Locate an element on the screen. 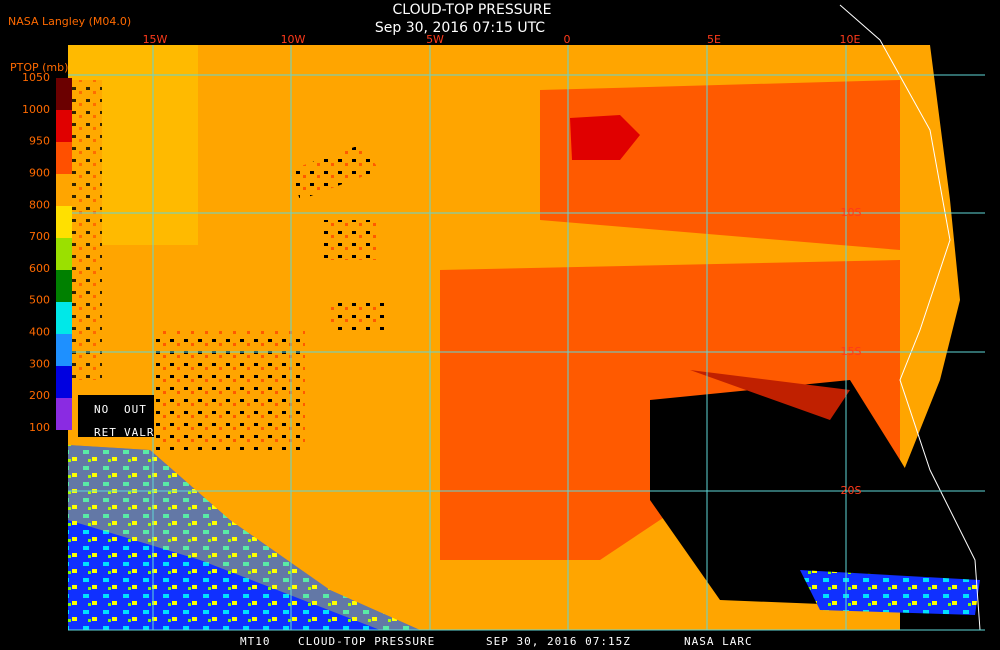 The height and width of the screenshot is (650, 1000). longitude-label: 10E is located at coordinates (850, 39).